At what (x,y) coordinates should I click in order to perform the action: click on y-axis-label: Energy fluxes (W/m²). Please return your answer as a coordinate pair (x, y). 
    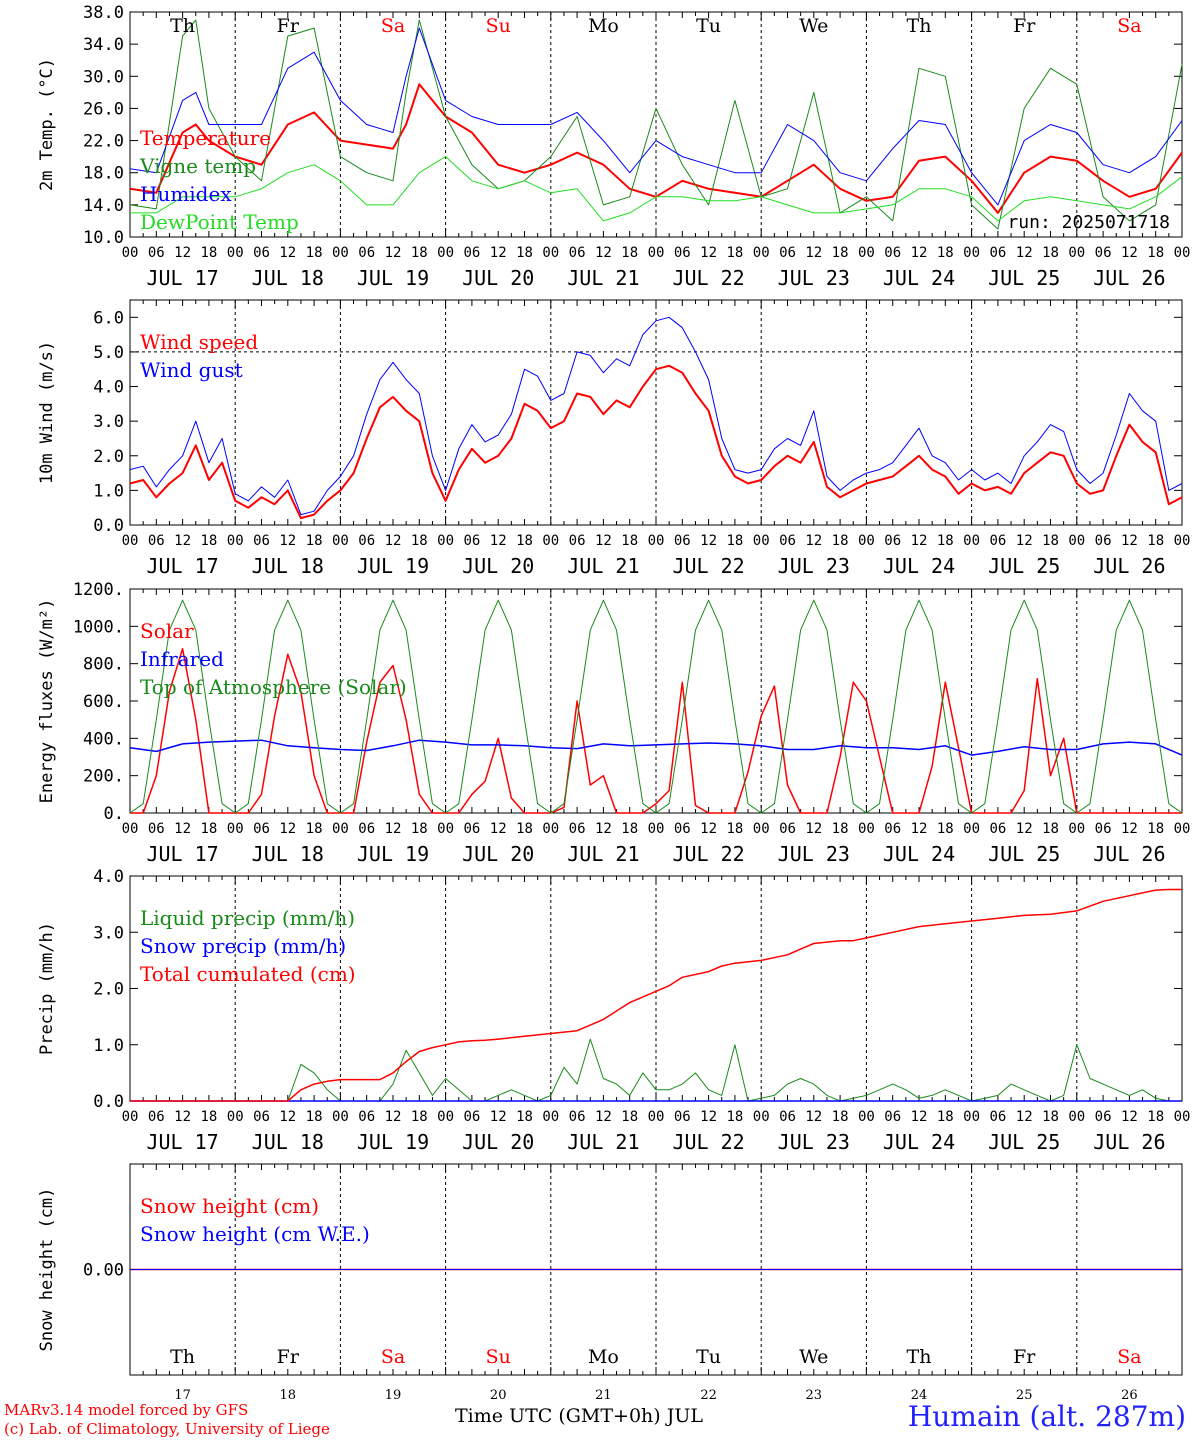
    Looking at the image, I should click on (47, 701).